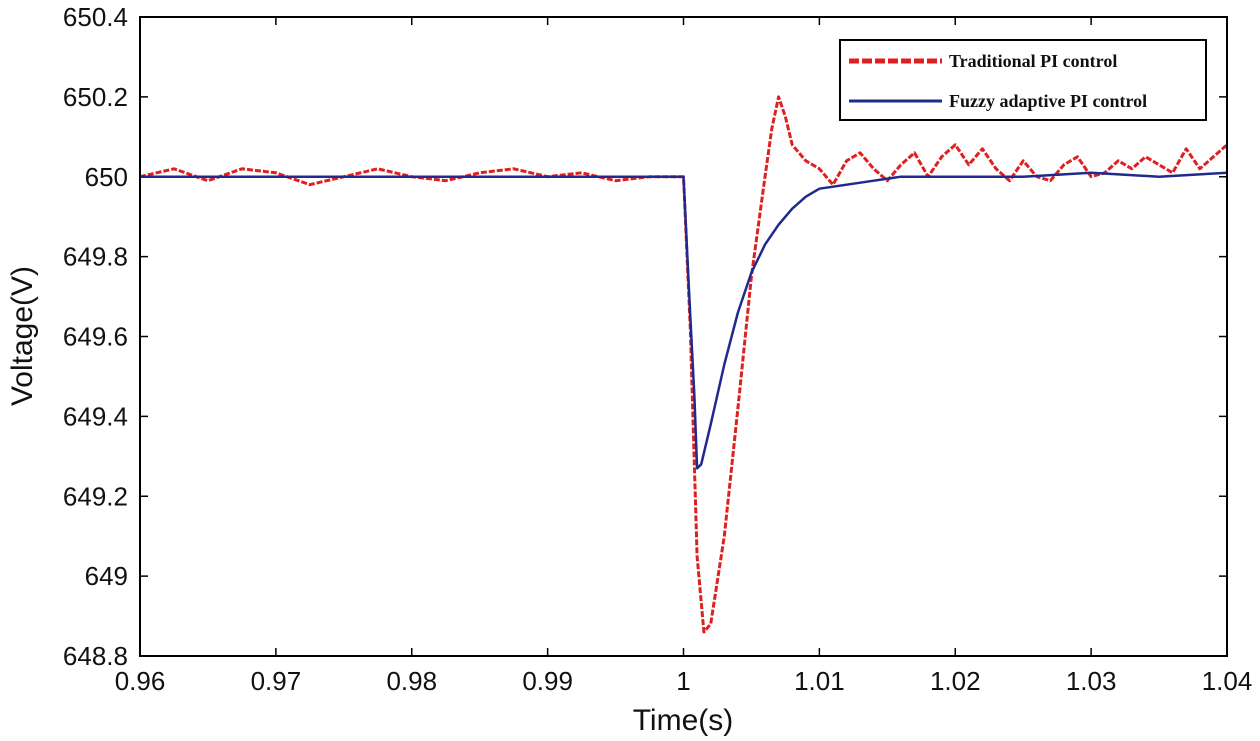 The width and height of the screenshot is (1260, 741). Describe the element at coordinates (95, 257) in the screenshot. I see `y-tick-label: 649.8` at that location.